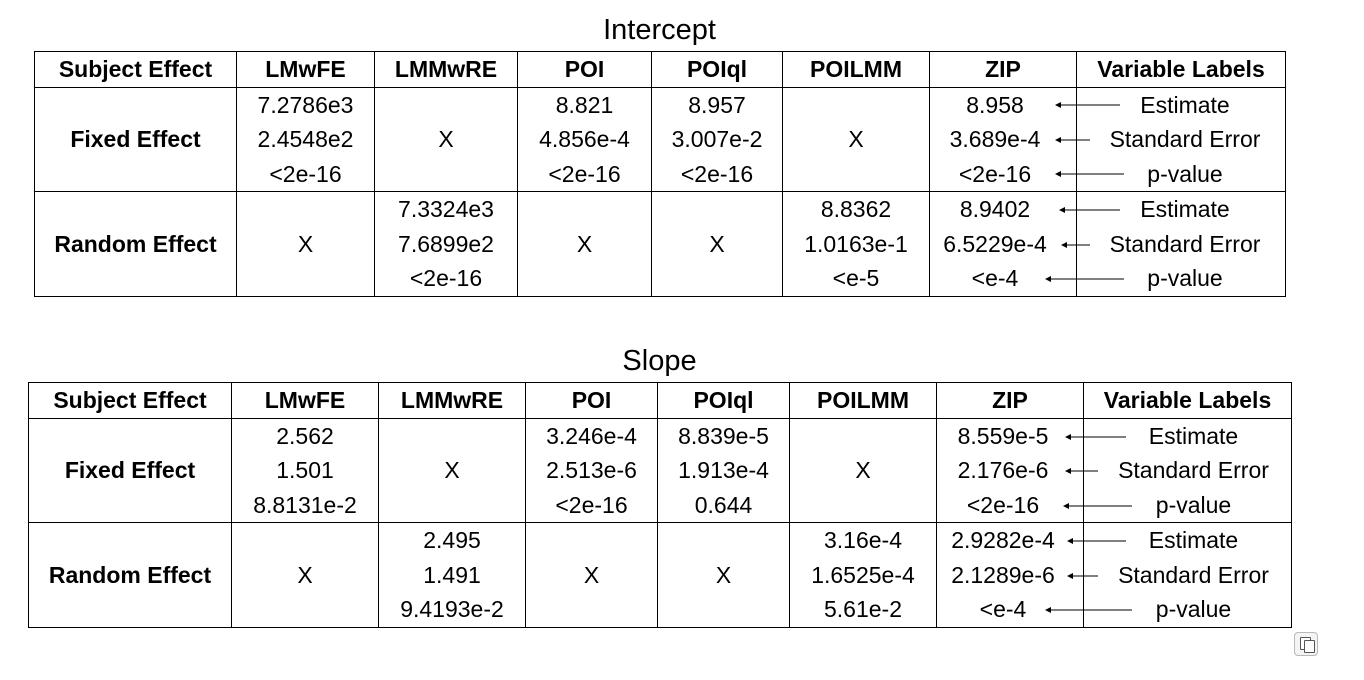  Describe the element at coordinates (452, 609) in the screenshot. I see `cell-value: 9.4193e-2` at that location.